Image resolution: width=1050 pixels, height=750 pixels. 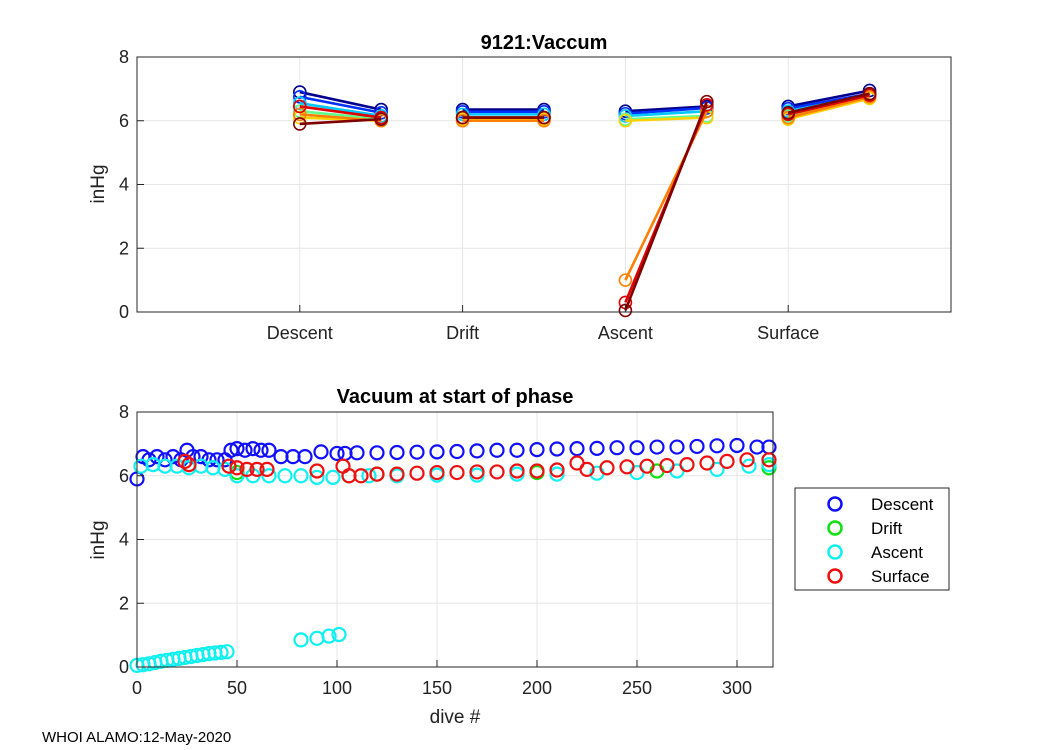 I want to click on top-xtick-label: Descent, so click(x=300, y=333).